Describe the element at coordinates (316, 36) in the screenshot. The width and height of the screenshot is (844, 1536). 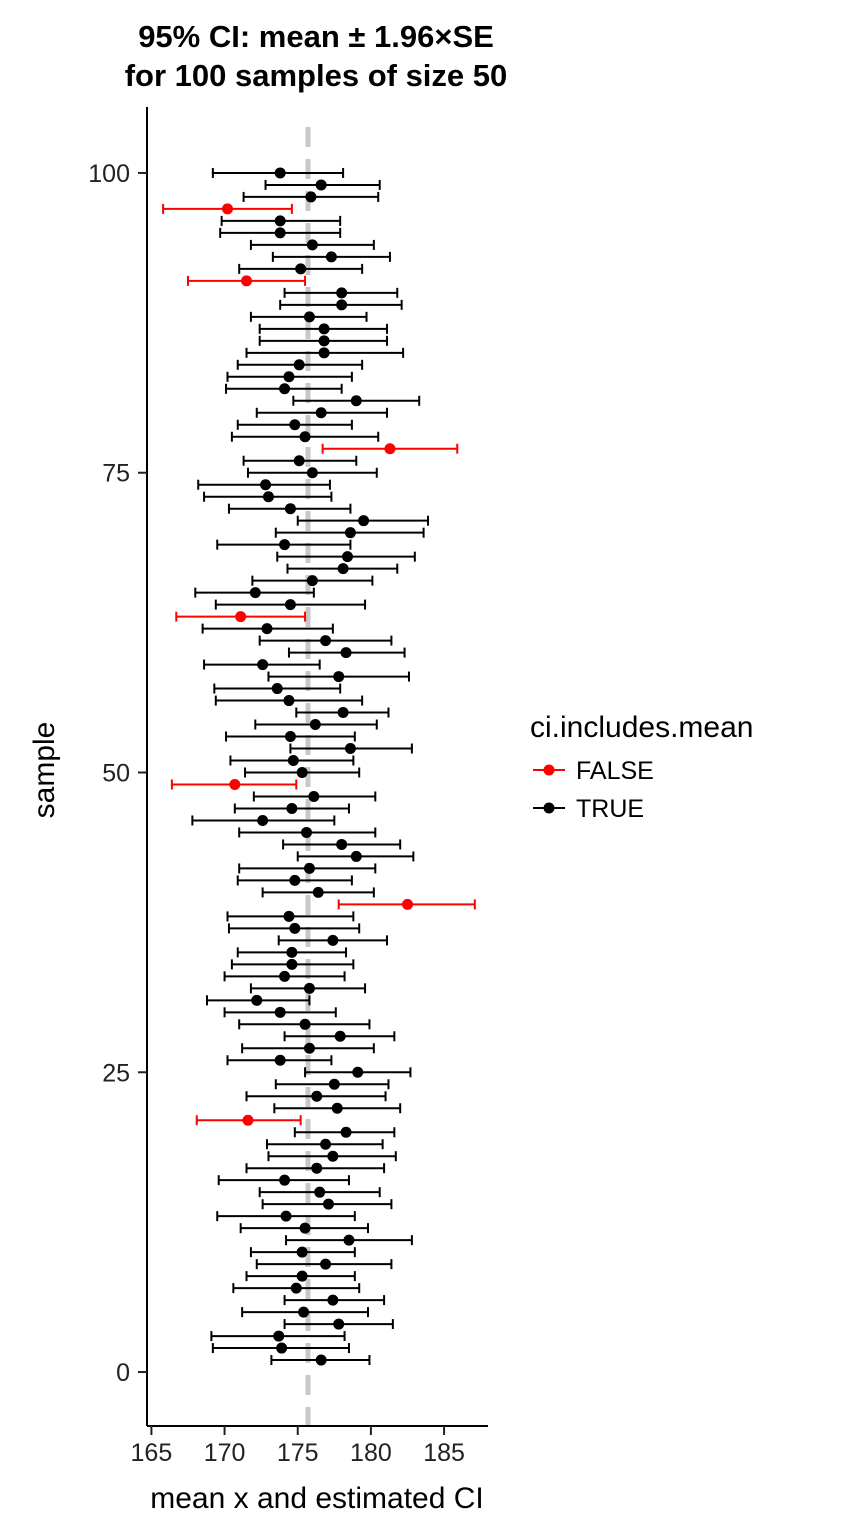
I see `chart-title-line-1: 95% CI: mean ± 1.96×SE` at that location.